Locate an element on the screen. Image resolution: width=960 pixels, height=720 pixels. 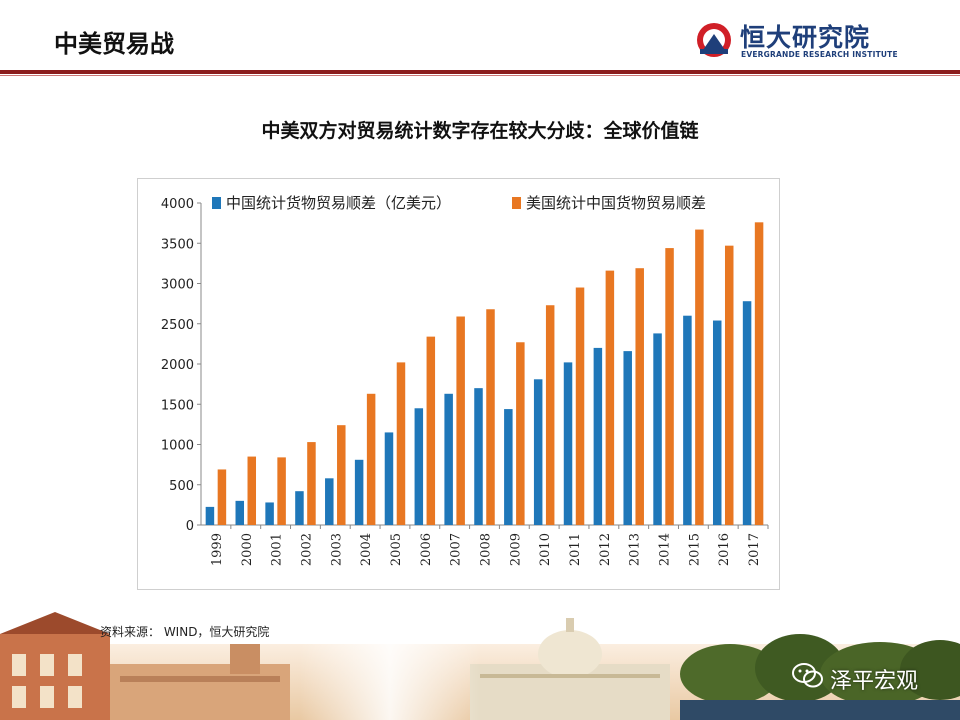
x-tick-label: 2011 is located at coordinates (575, 549).